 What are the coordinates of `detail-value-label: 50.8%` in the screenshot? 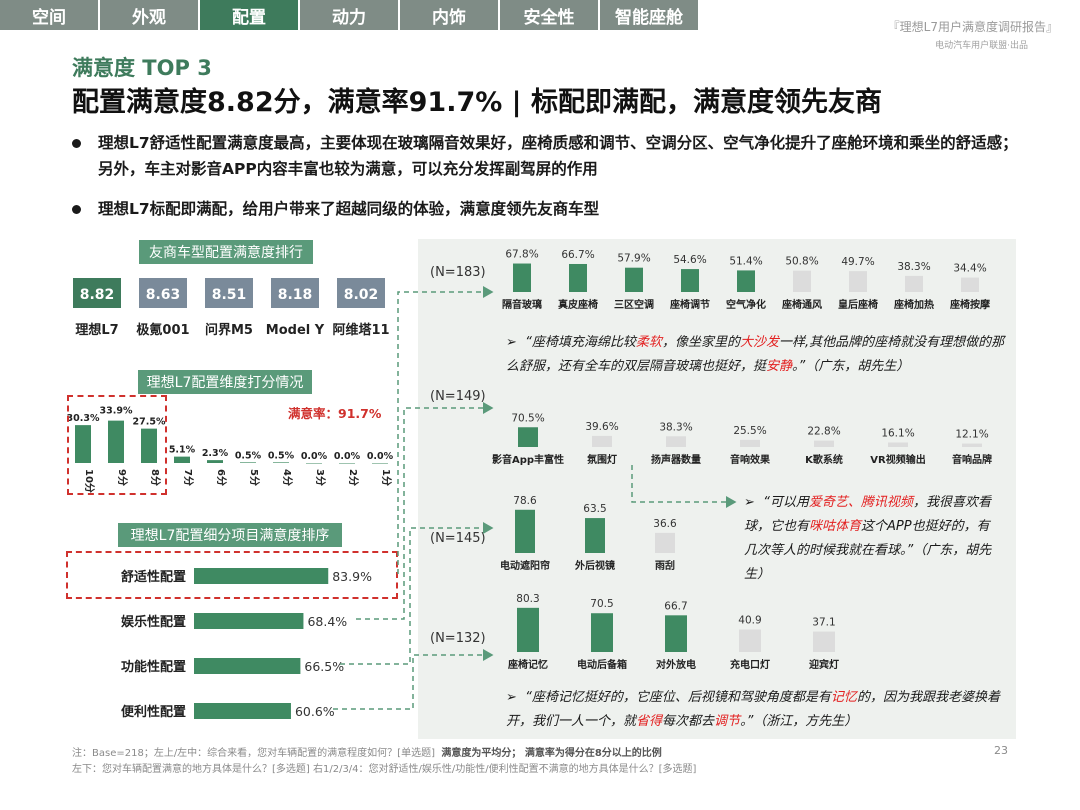 It's located at (801, 262).